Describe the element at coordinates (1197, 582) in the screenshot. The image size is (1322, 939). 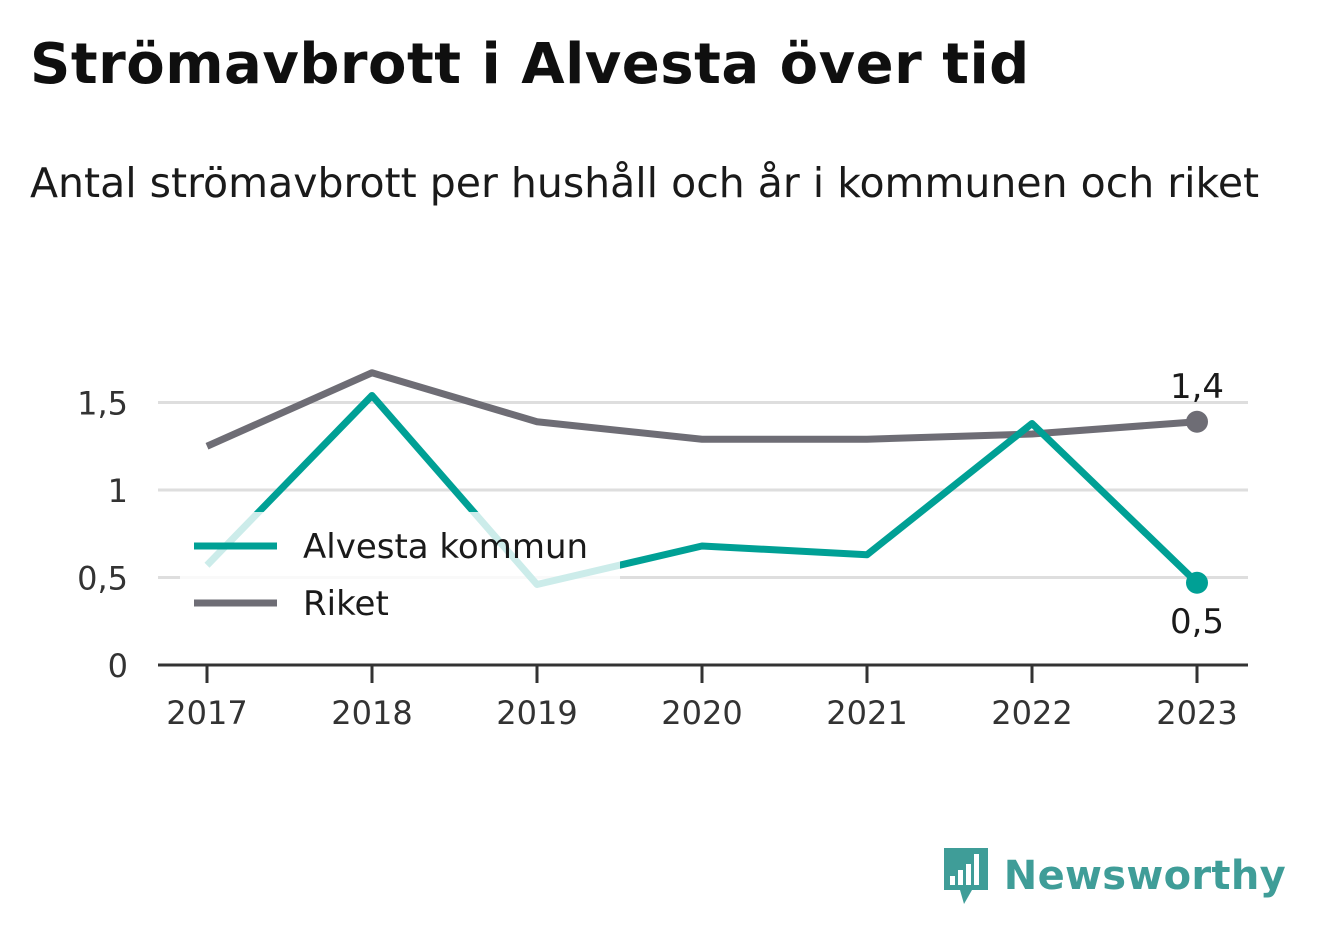
I see `endpoint-marker-alvesta-kommun` at that location.